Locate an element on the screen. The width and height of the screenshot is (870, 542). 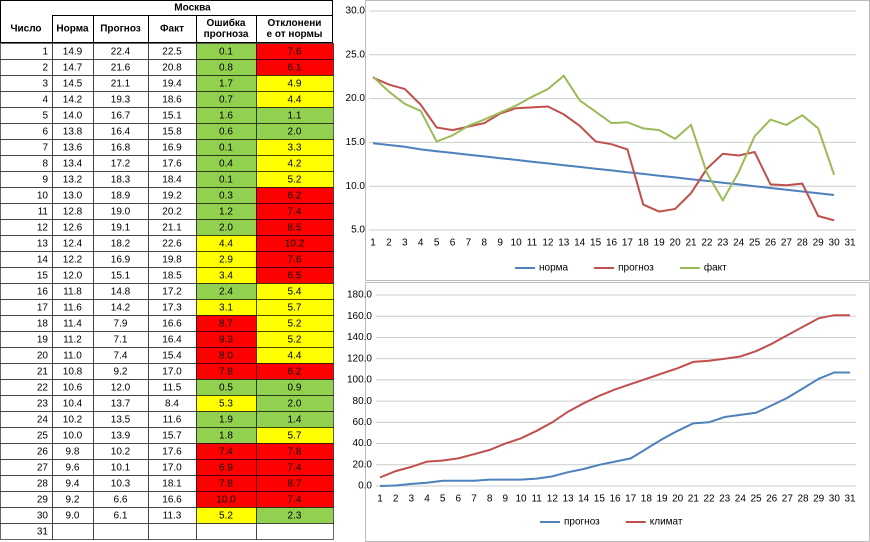
x-tick-label: 16 is located at coordinates (612, 243).